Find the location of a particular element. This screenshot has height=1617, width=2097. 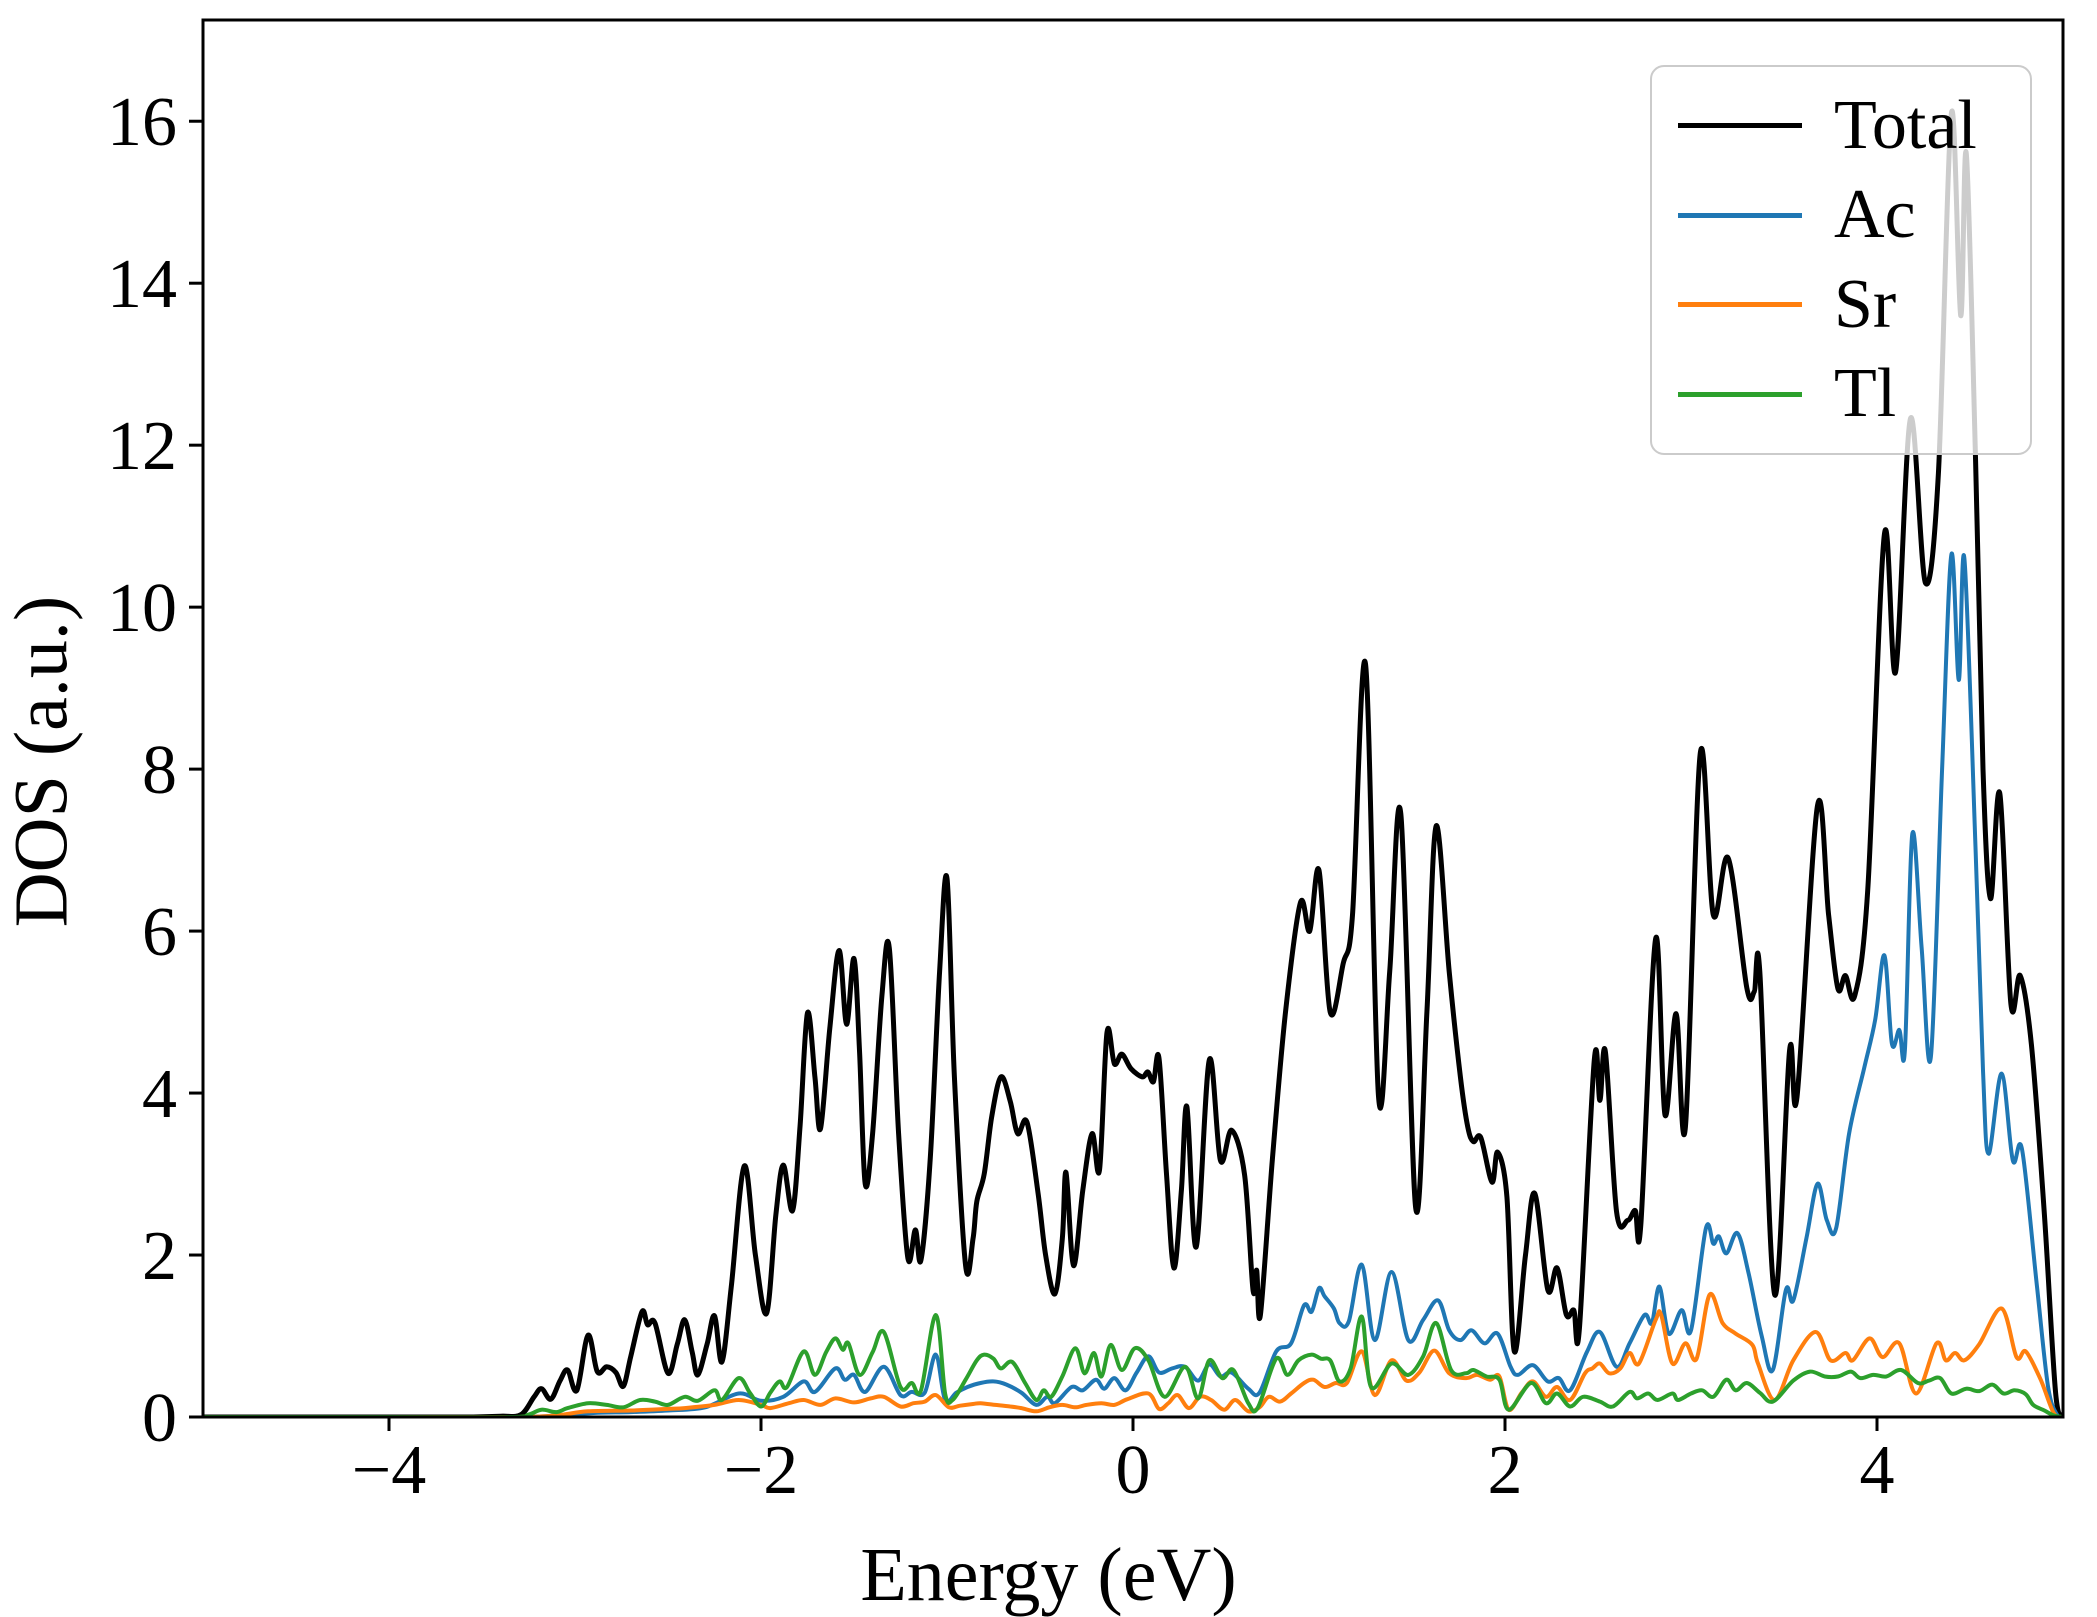

legend-ac-label: Ac is located at coordinates (1875, 215).